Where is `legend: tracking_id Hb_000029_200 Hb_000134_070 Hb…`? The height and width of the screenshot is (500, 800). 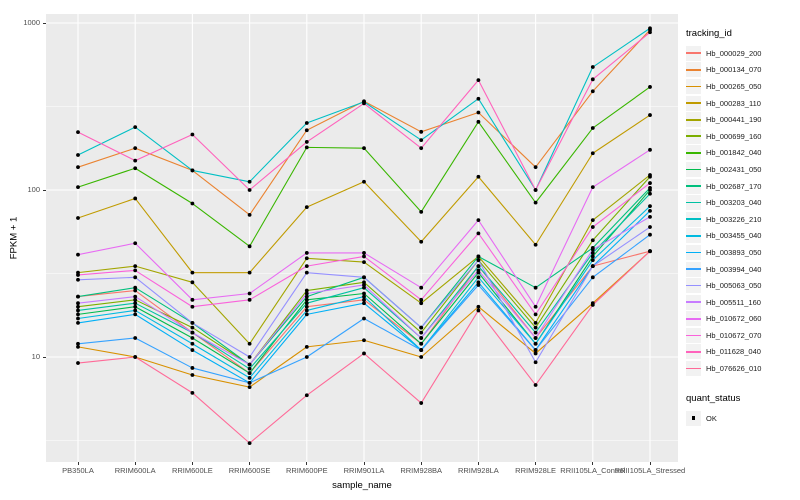 legend: tracking_id Hb_000029_200 Hb_000134_070 Hb… is located at coordinates (743, 227).